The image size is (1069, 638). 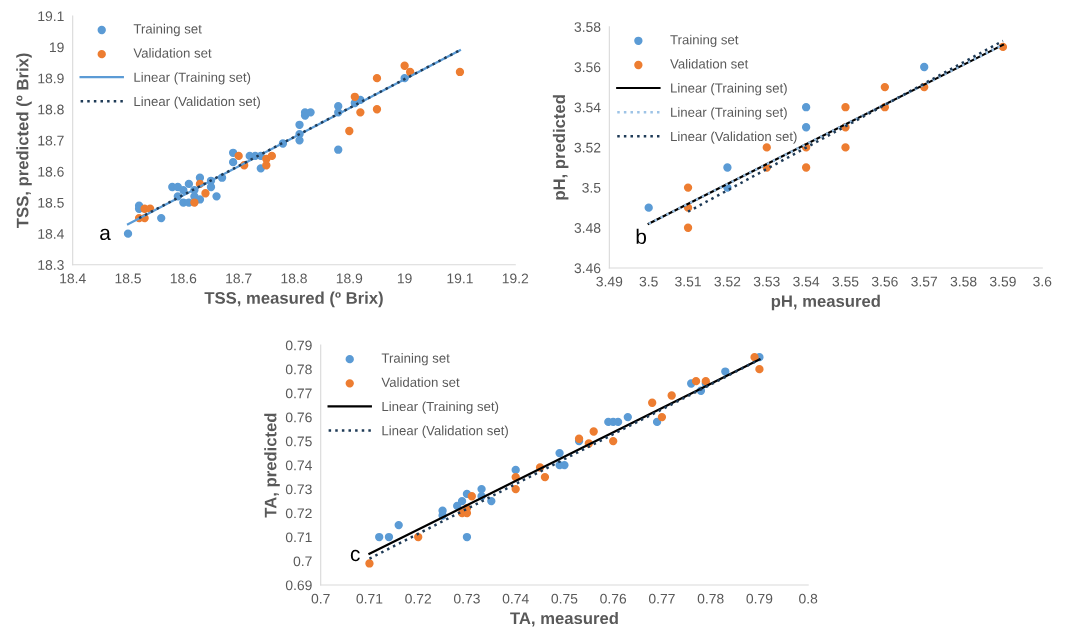 What do you see at coordinates (51, 16) in the screenshot?
I see `y-tick-label: 19.1` at bounding box center [51, 16].